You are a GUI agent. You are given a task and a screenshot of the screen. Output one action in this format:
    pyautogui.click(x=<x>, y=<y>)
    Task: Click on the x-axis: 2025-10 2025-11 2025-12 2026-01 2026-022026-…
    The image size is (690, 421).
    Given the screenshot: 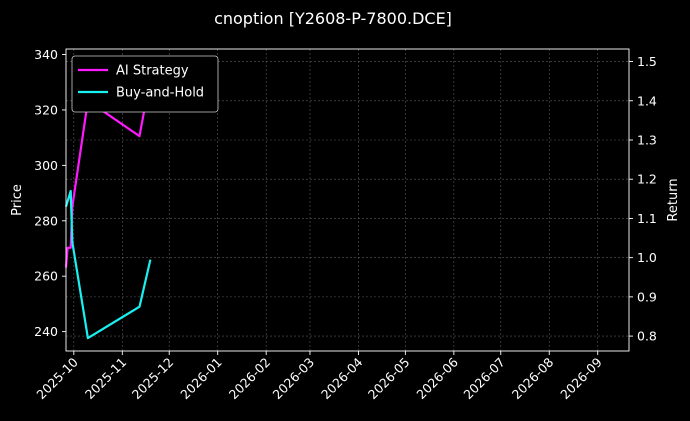 What is the action you would take?
    pyautogui.click(x=319, y=377)
    